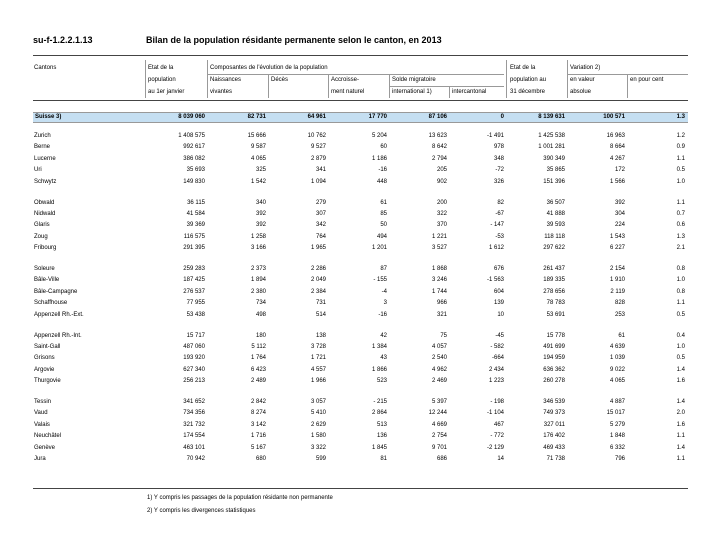 Image resolution: width=720 pixels, height=552 pixels. What do you see at coordinates (258, 280) in the screenshot?
I see `cell-naissances: 1 894` at bounding box center [258, 280].